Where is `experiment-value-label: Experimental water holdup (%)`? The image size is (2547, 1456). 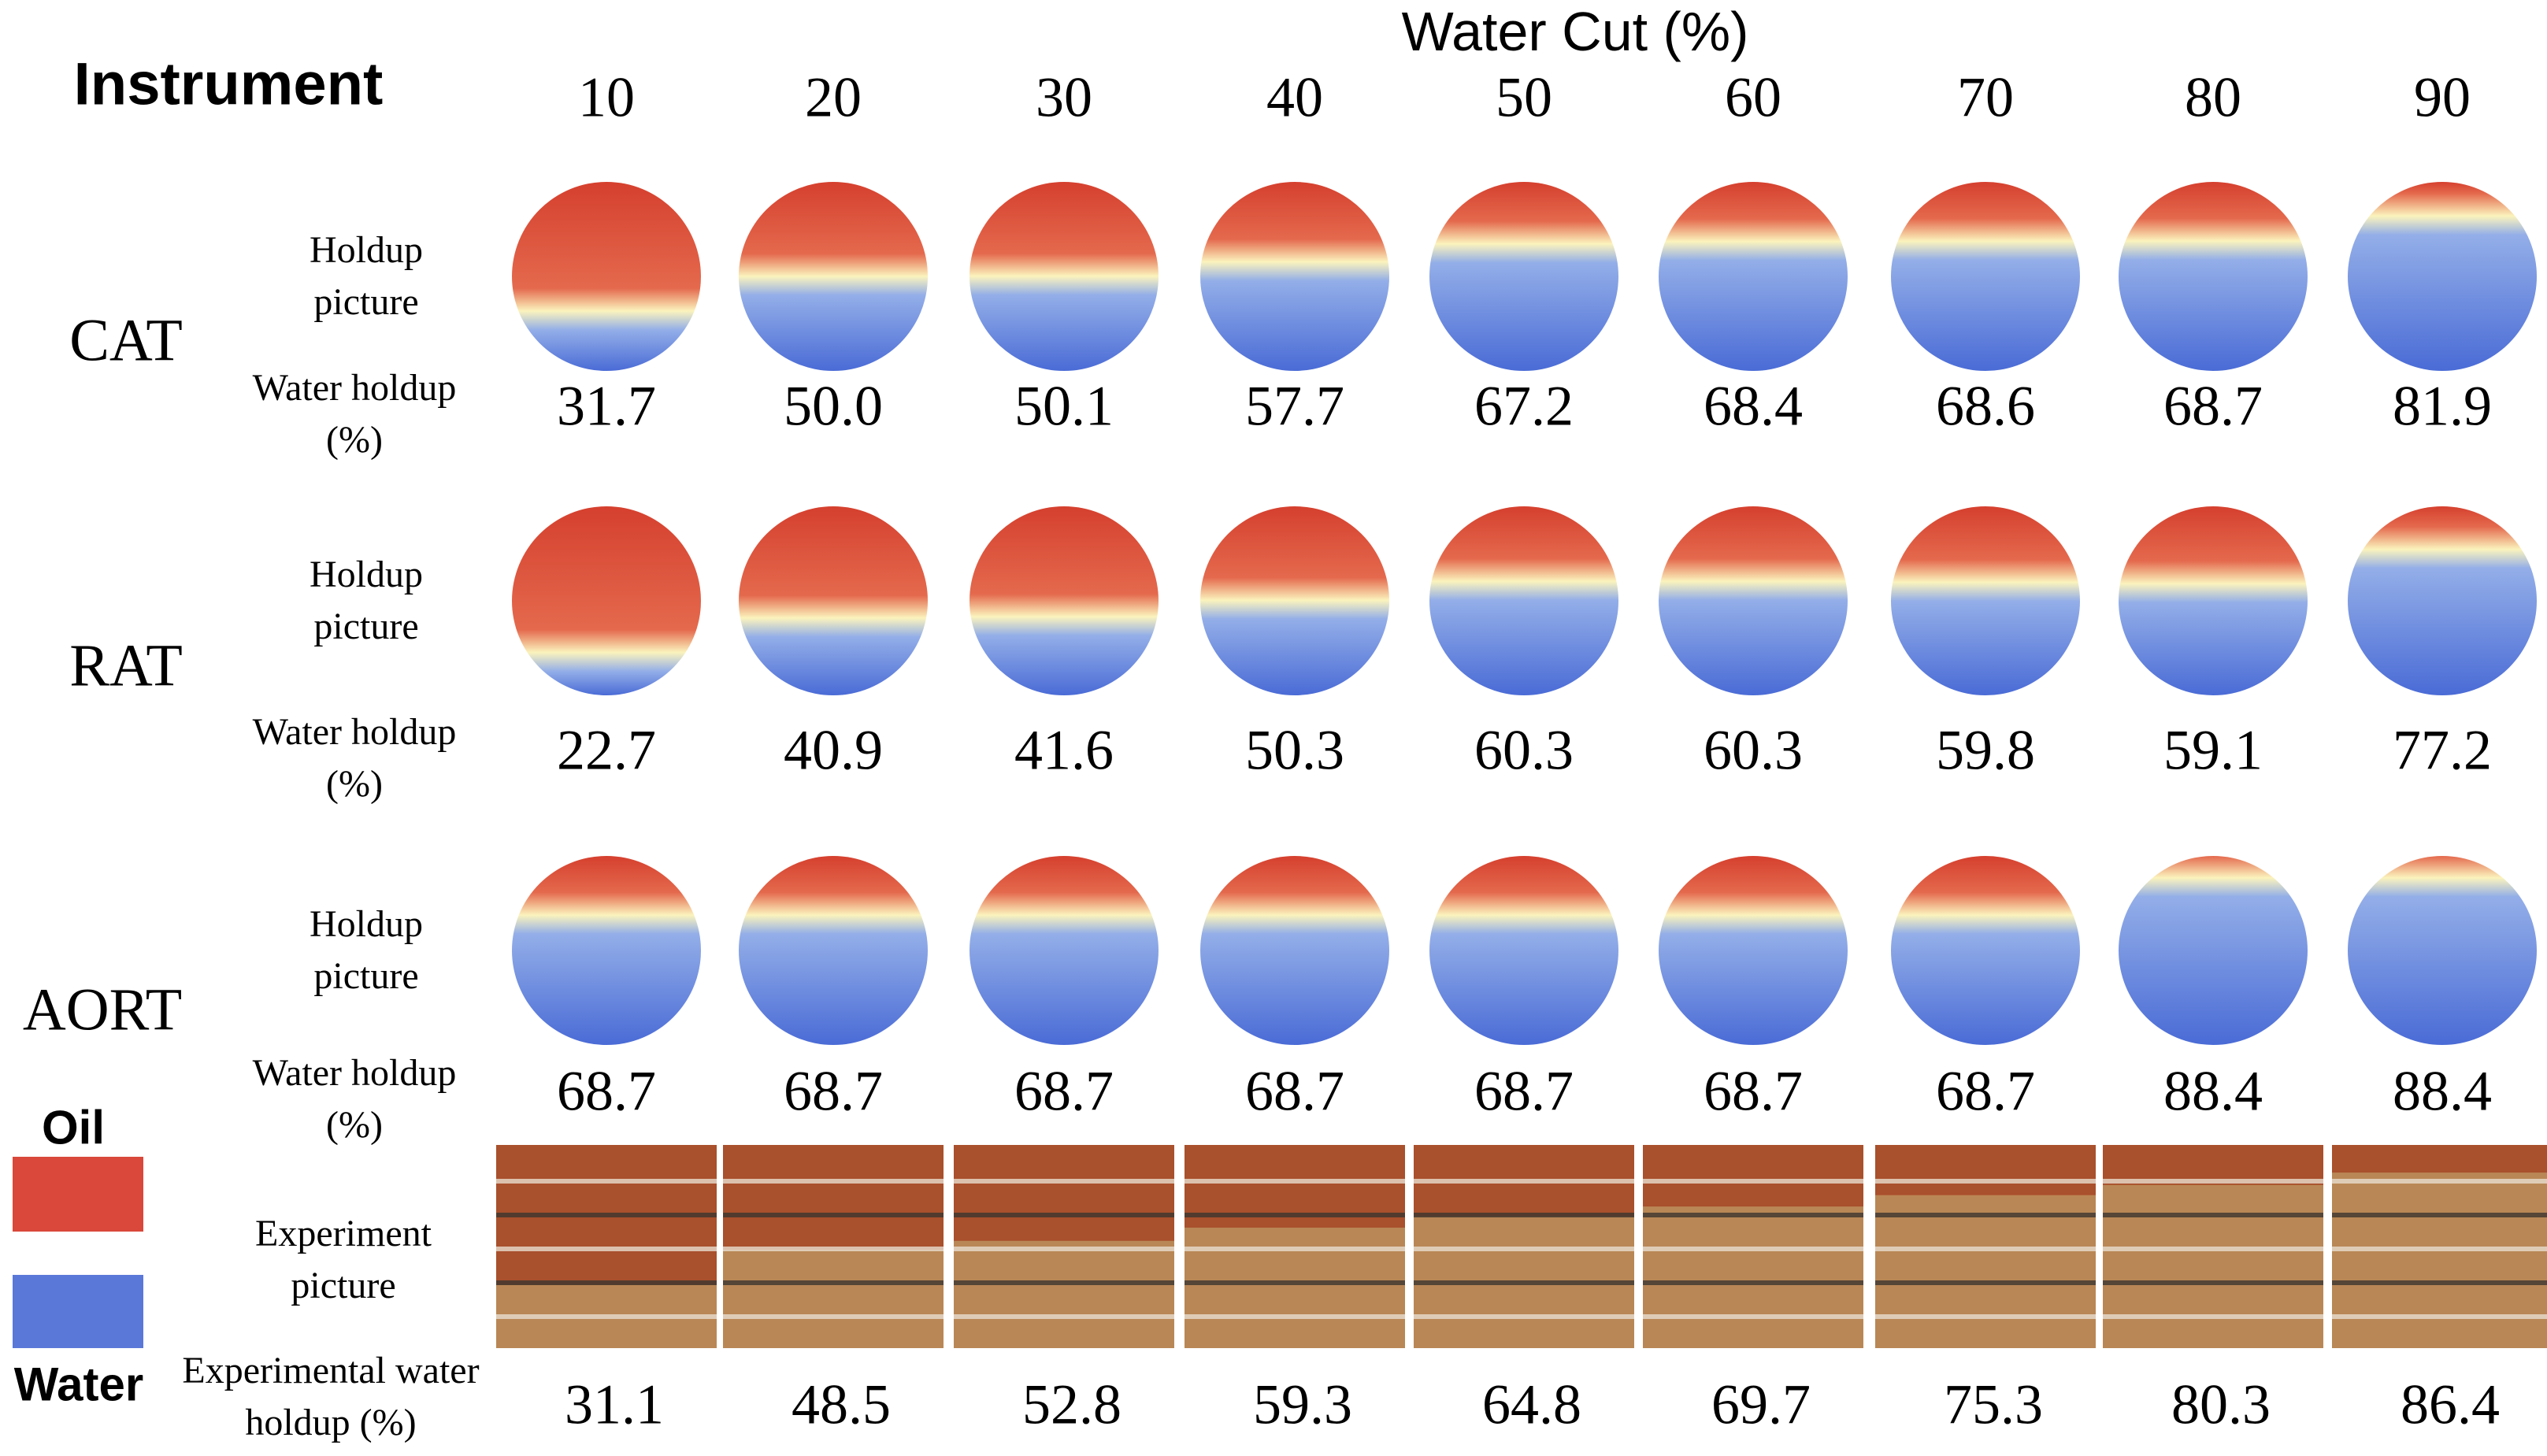 experiment-value-label: Experimental water holdup (%) is located at coordinates (331, 1396).